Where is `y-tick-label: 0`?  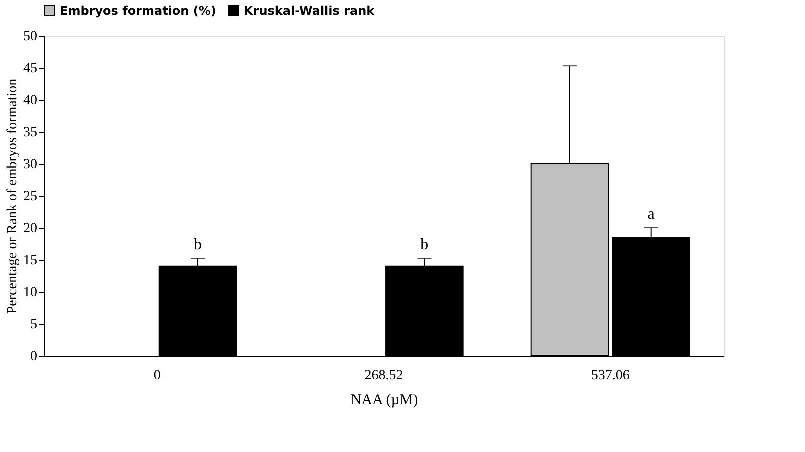 y-tick-label: 0 is located at coordinates (34, 357).